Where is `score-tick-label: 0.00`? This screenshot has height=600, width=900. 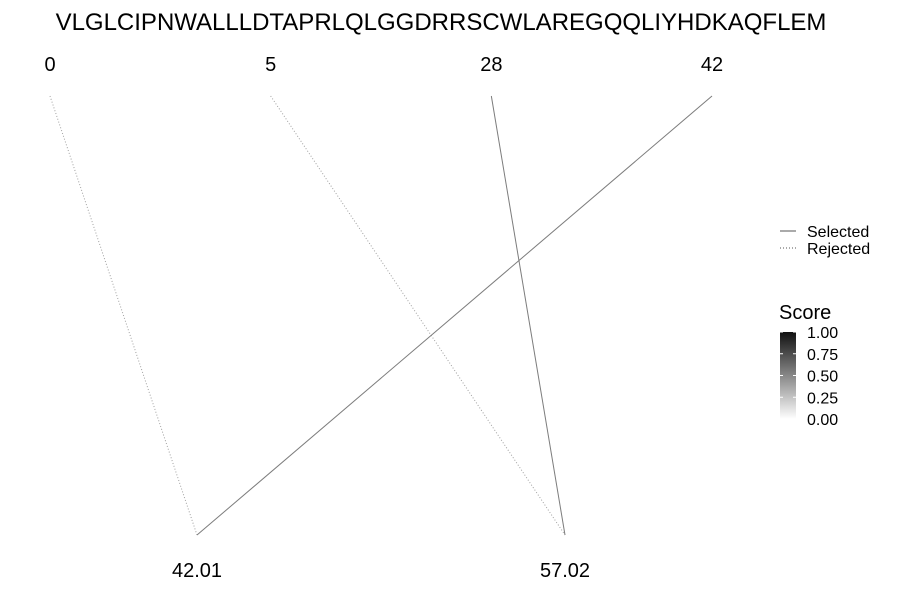
score-tick-label: 0.00 is located at coordinates (822, 420).